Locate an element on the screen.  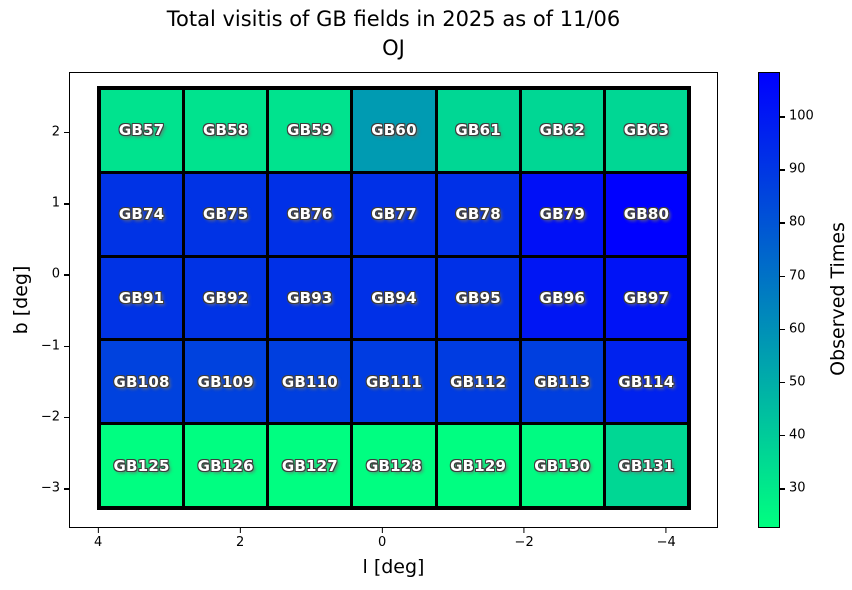
colorbar-tick: 70 is located at coordinates (805, 276).